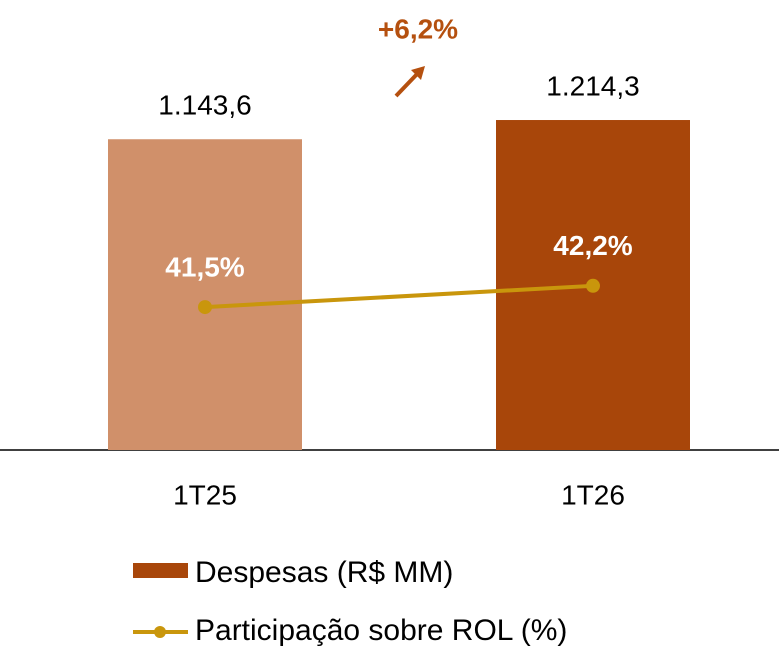 This screenshot has height=650, width=779. What do you see at coordinates (399, 296) in the screenshot?
I see `line` at bounding box center [399, 296].